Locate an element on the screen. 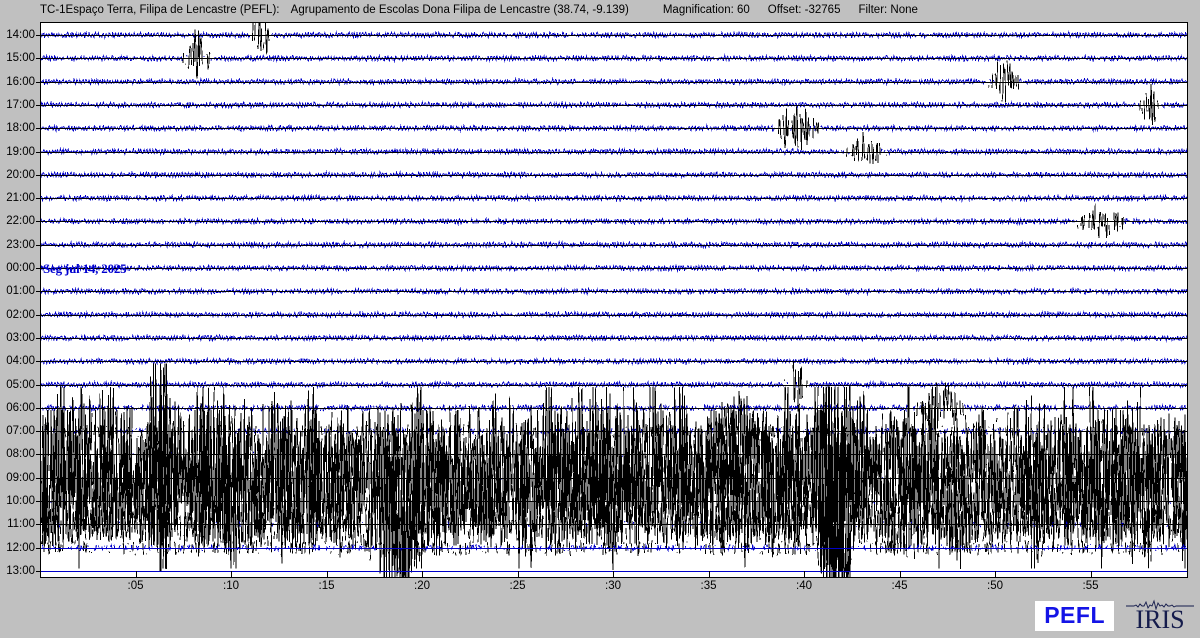 Image resolution: width=1200 pixels, height=638 pixels. pefl-logo: PEFL is located at coordinates (1074, 616).